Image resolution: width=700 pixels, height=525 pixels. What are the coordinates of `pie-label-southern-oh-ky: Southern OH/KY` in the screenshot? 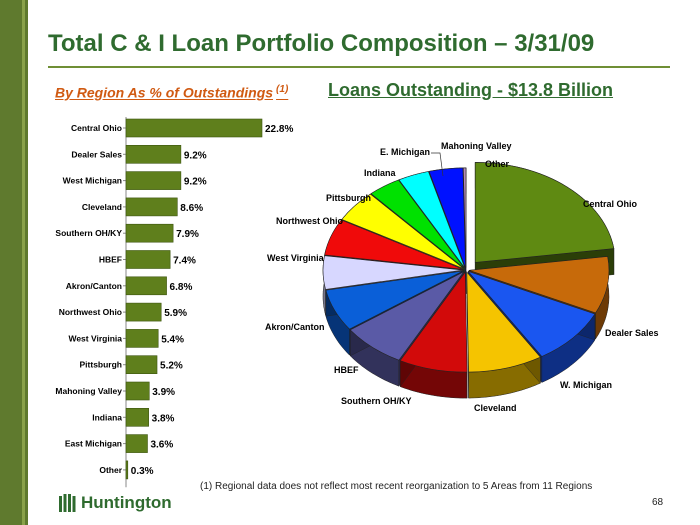 It's located at (376, 401).